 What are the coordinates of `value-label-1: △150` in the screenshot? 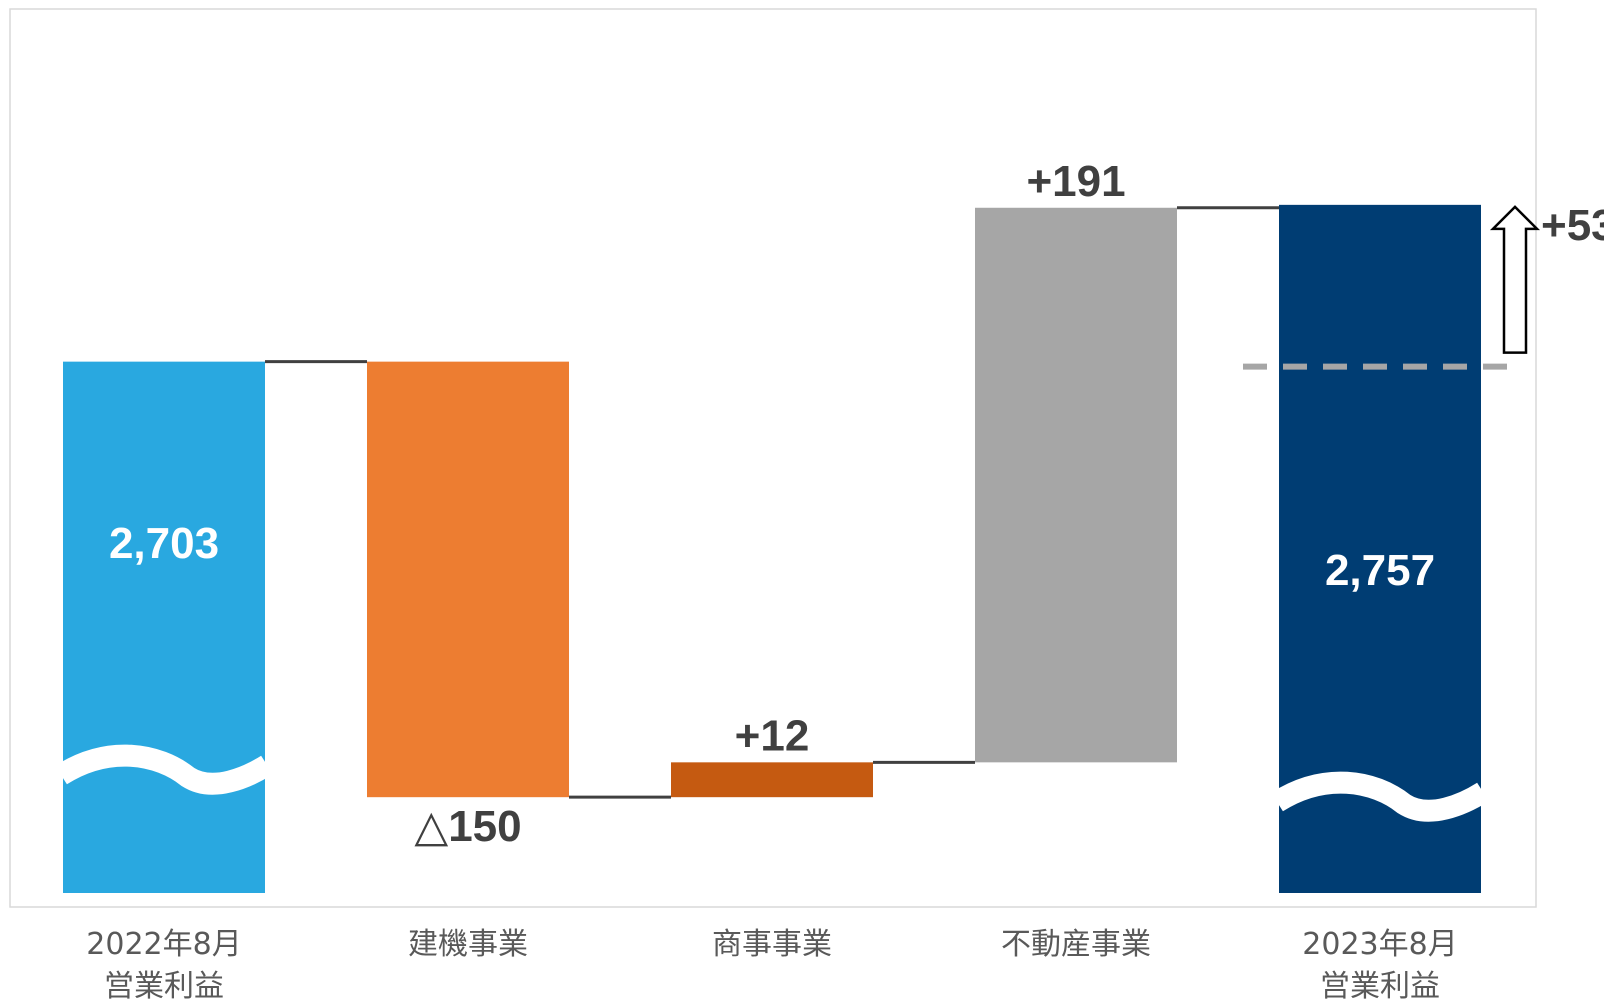 It's located at (467, 826).